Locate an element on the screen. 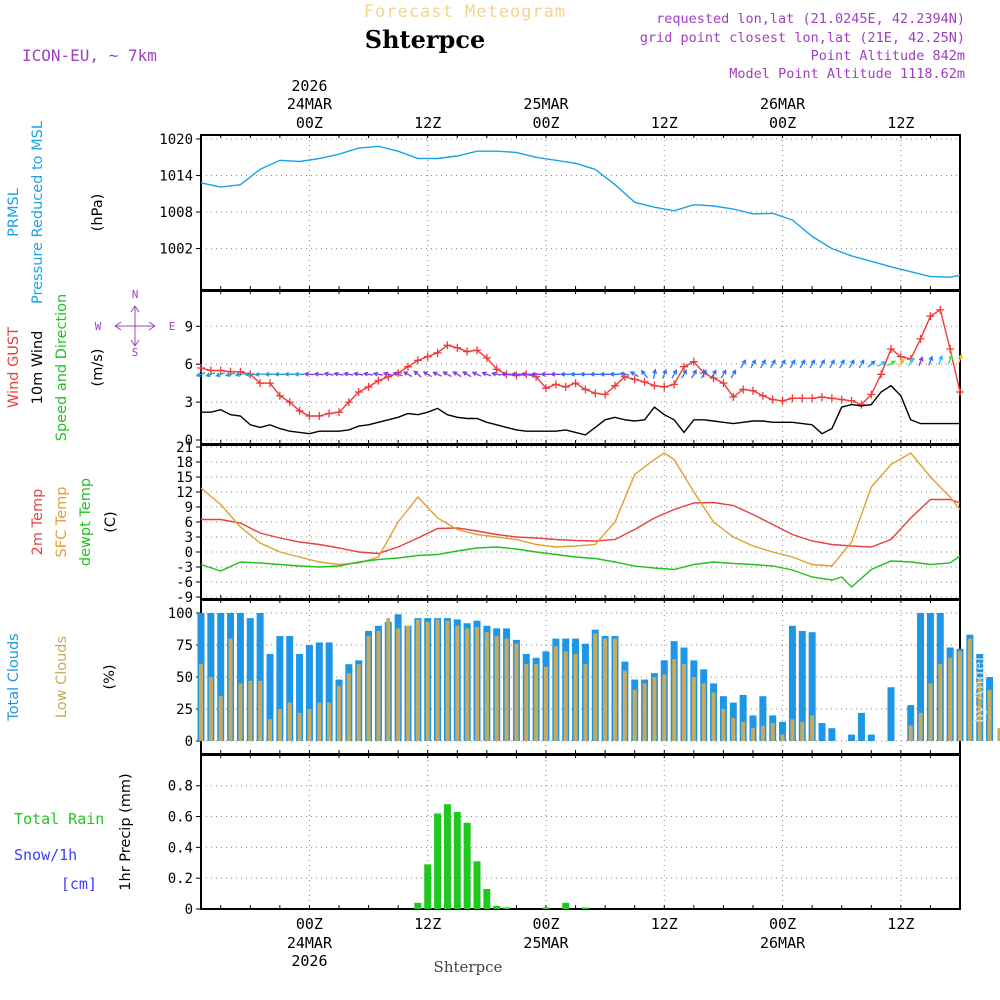 The width and height of the screenshot is (1000, 1000). y-tick-label: 0 is located at coordinates (189, 441).